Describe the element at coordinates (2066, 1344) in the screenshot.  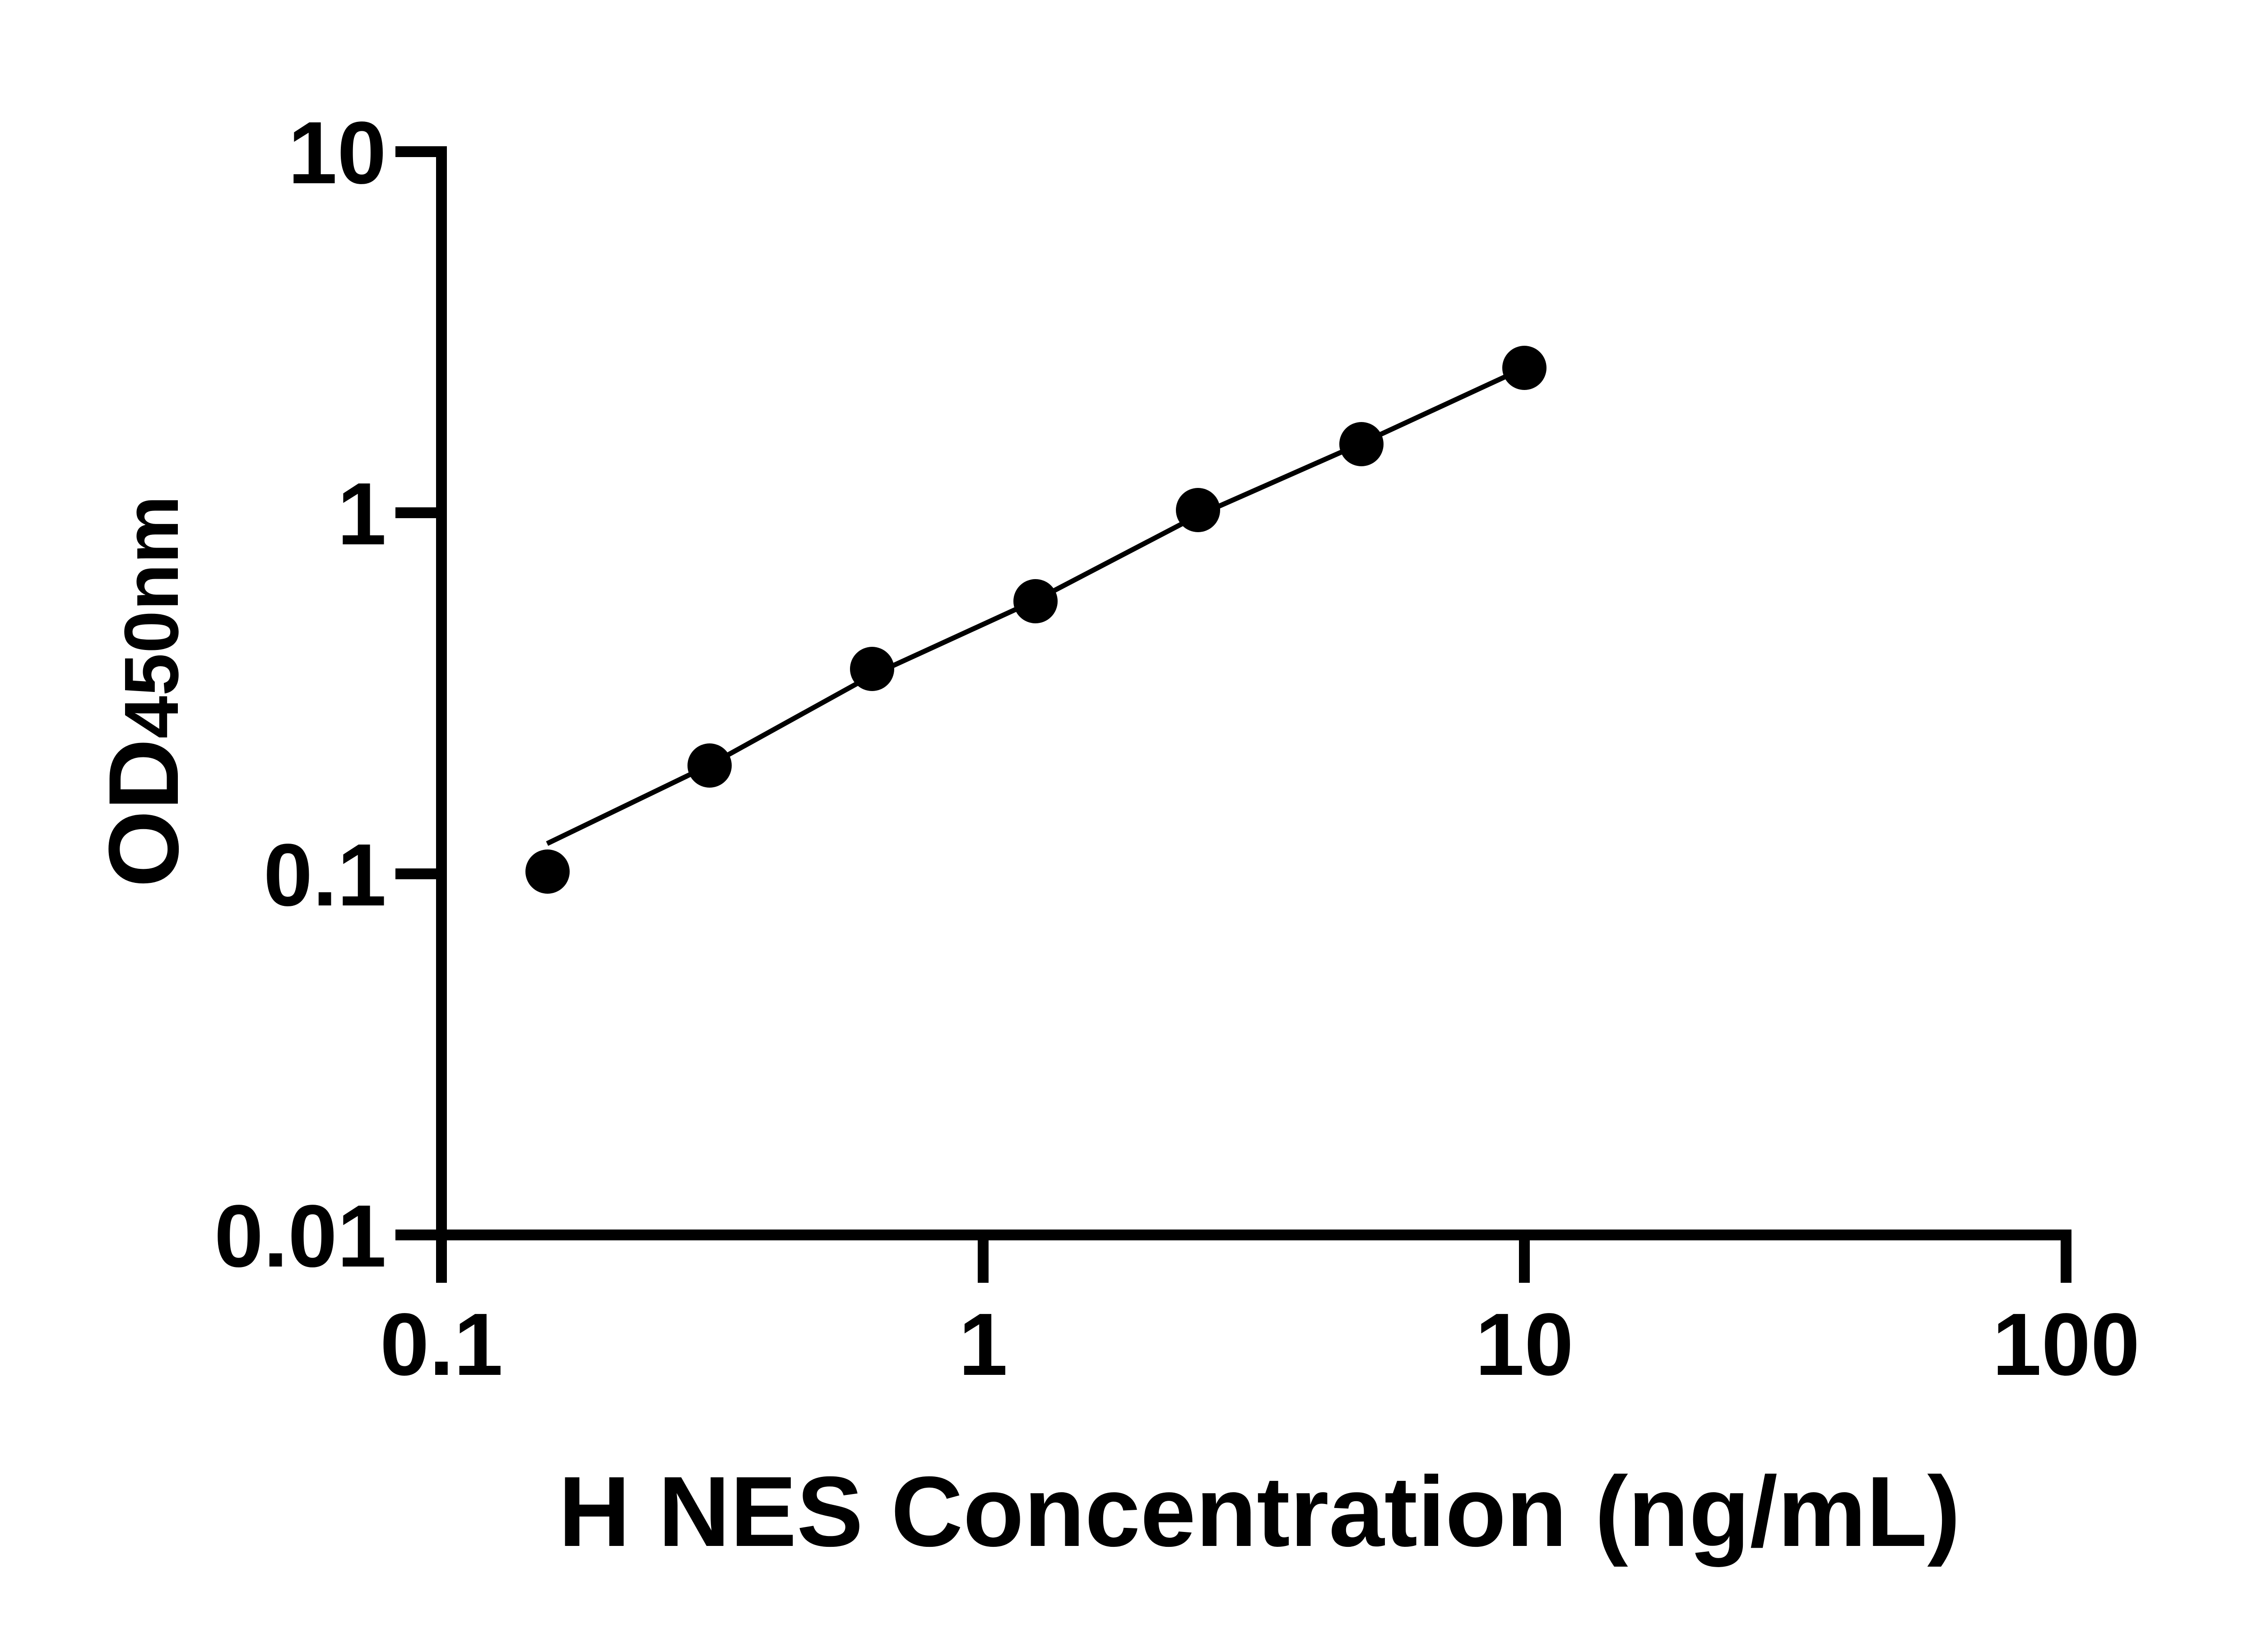
I see `svg-text: 100` at that location.